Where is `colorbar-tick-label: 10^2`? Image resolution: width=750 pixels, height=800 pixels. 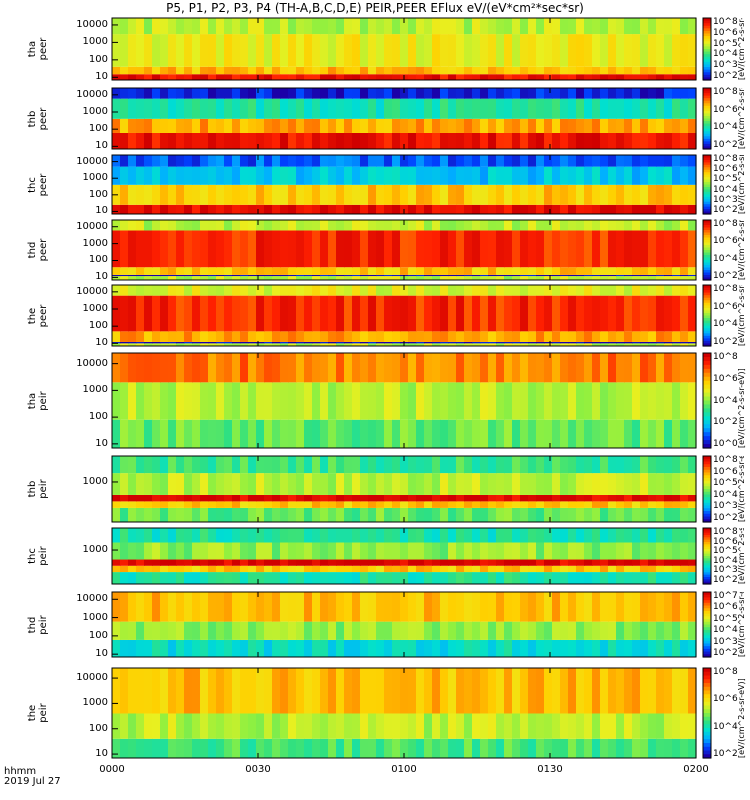 colorbar-tick-label: 10^2 is located at coordinates (725, 210).